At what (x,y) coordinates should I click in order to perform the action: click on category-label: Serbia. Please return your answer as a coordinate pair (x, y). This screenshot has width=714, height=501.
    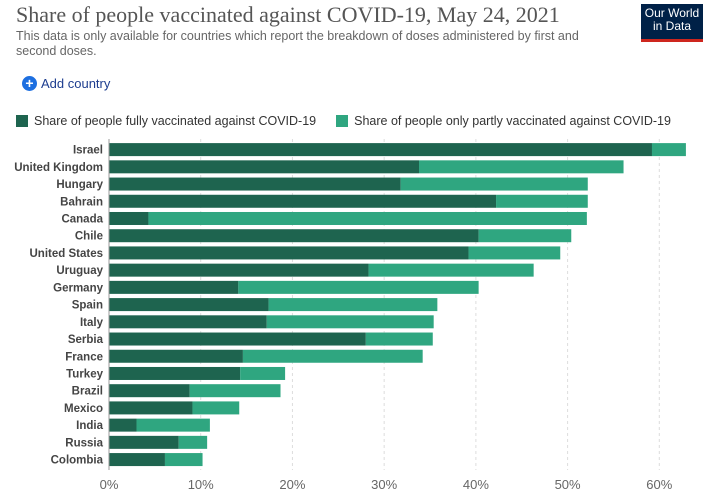
    Looking at the image, I should click on (86, 340).